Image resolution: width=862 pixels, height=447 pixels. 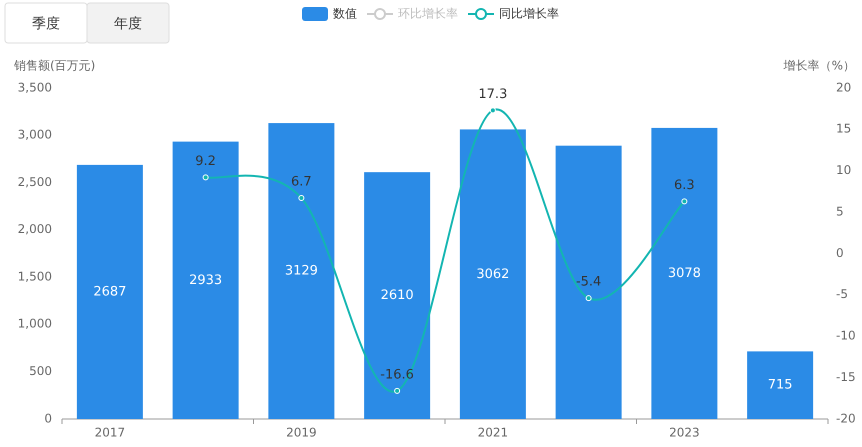 I want to click on x-tick-label: 2017, so click(x=110, y=432).